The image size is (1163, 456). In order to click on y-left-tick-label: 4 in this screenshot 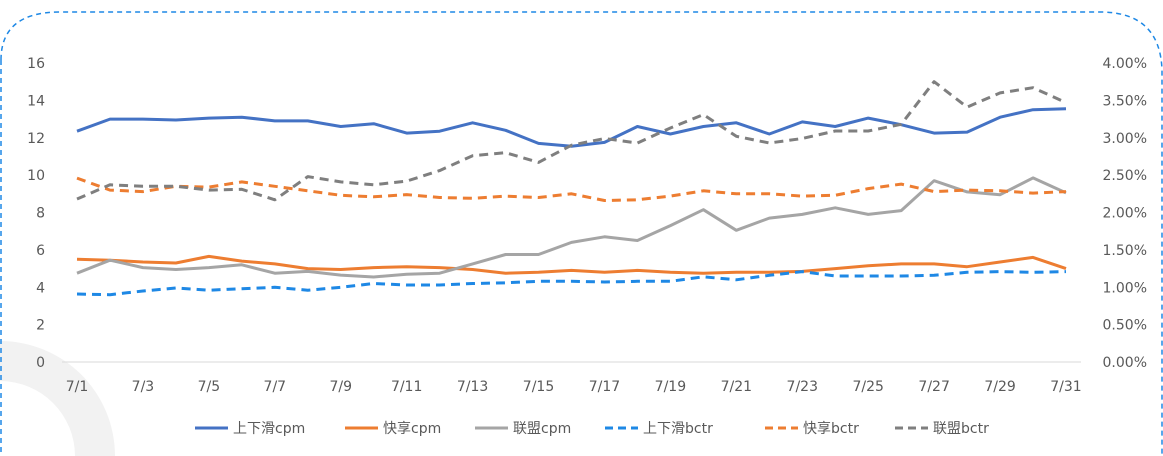, I will do `click(40, 288)`.